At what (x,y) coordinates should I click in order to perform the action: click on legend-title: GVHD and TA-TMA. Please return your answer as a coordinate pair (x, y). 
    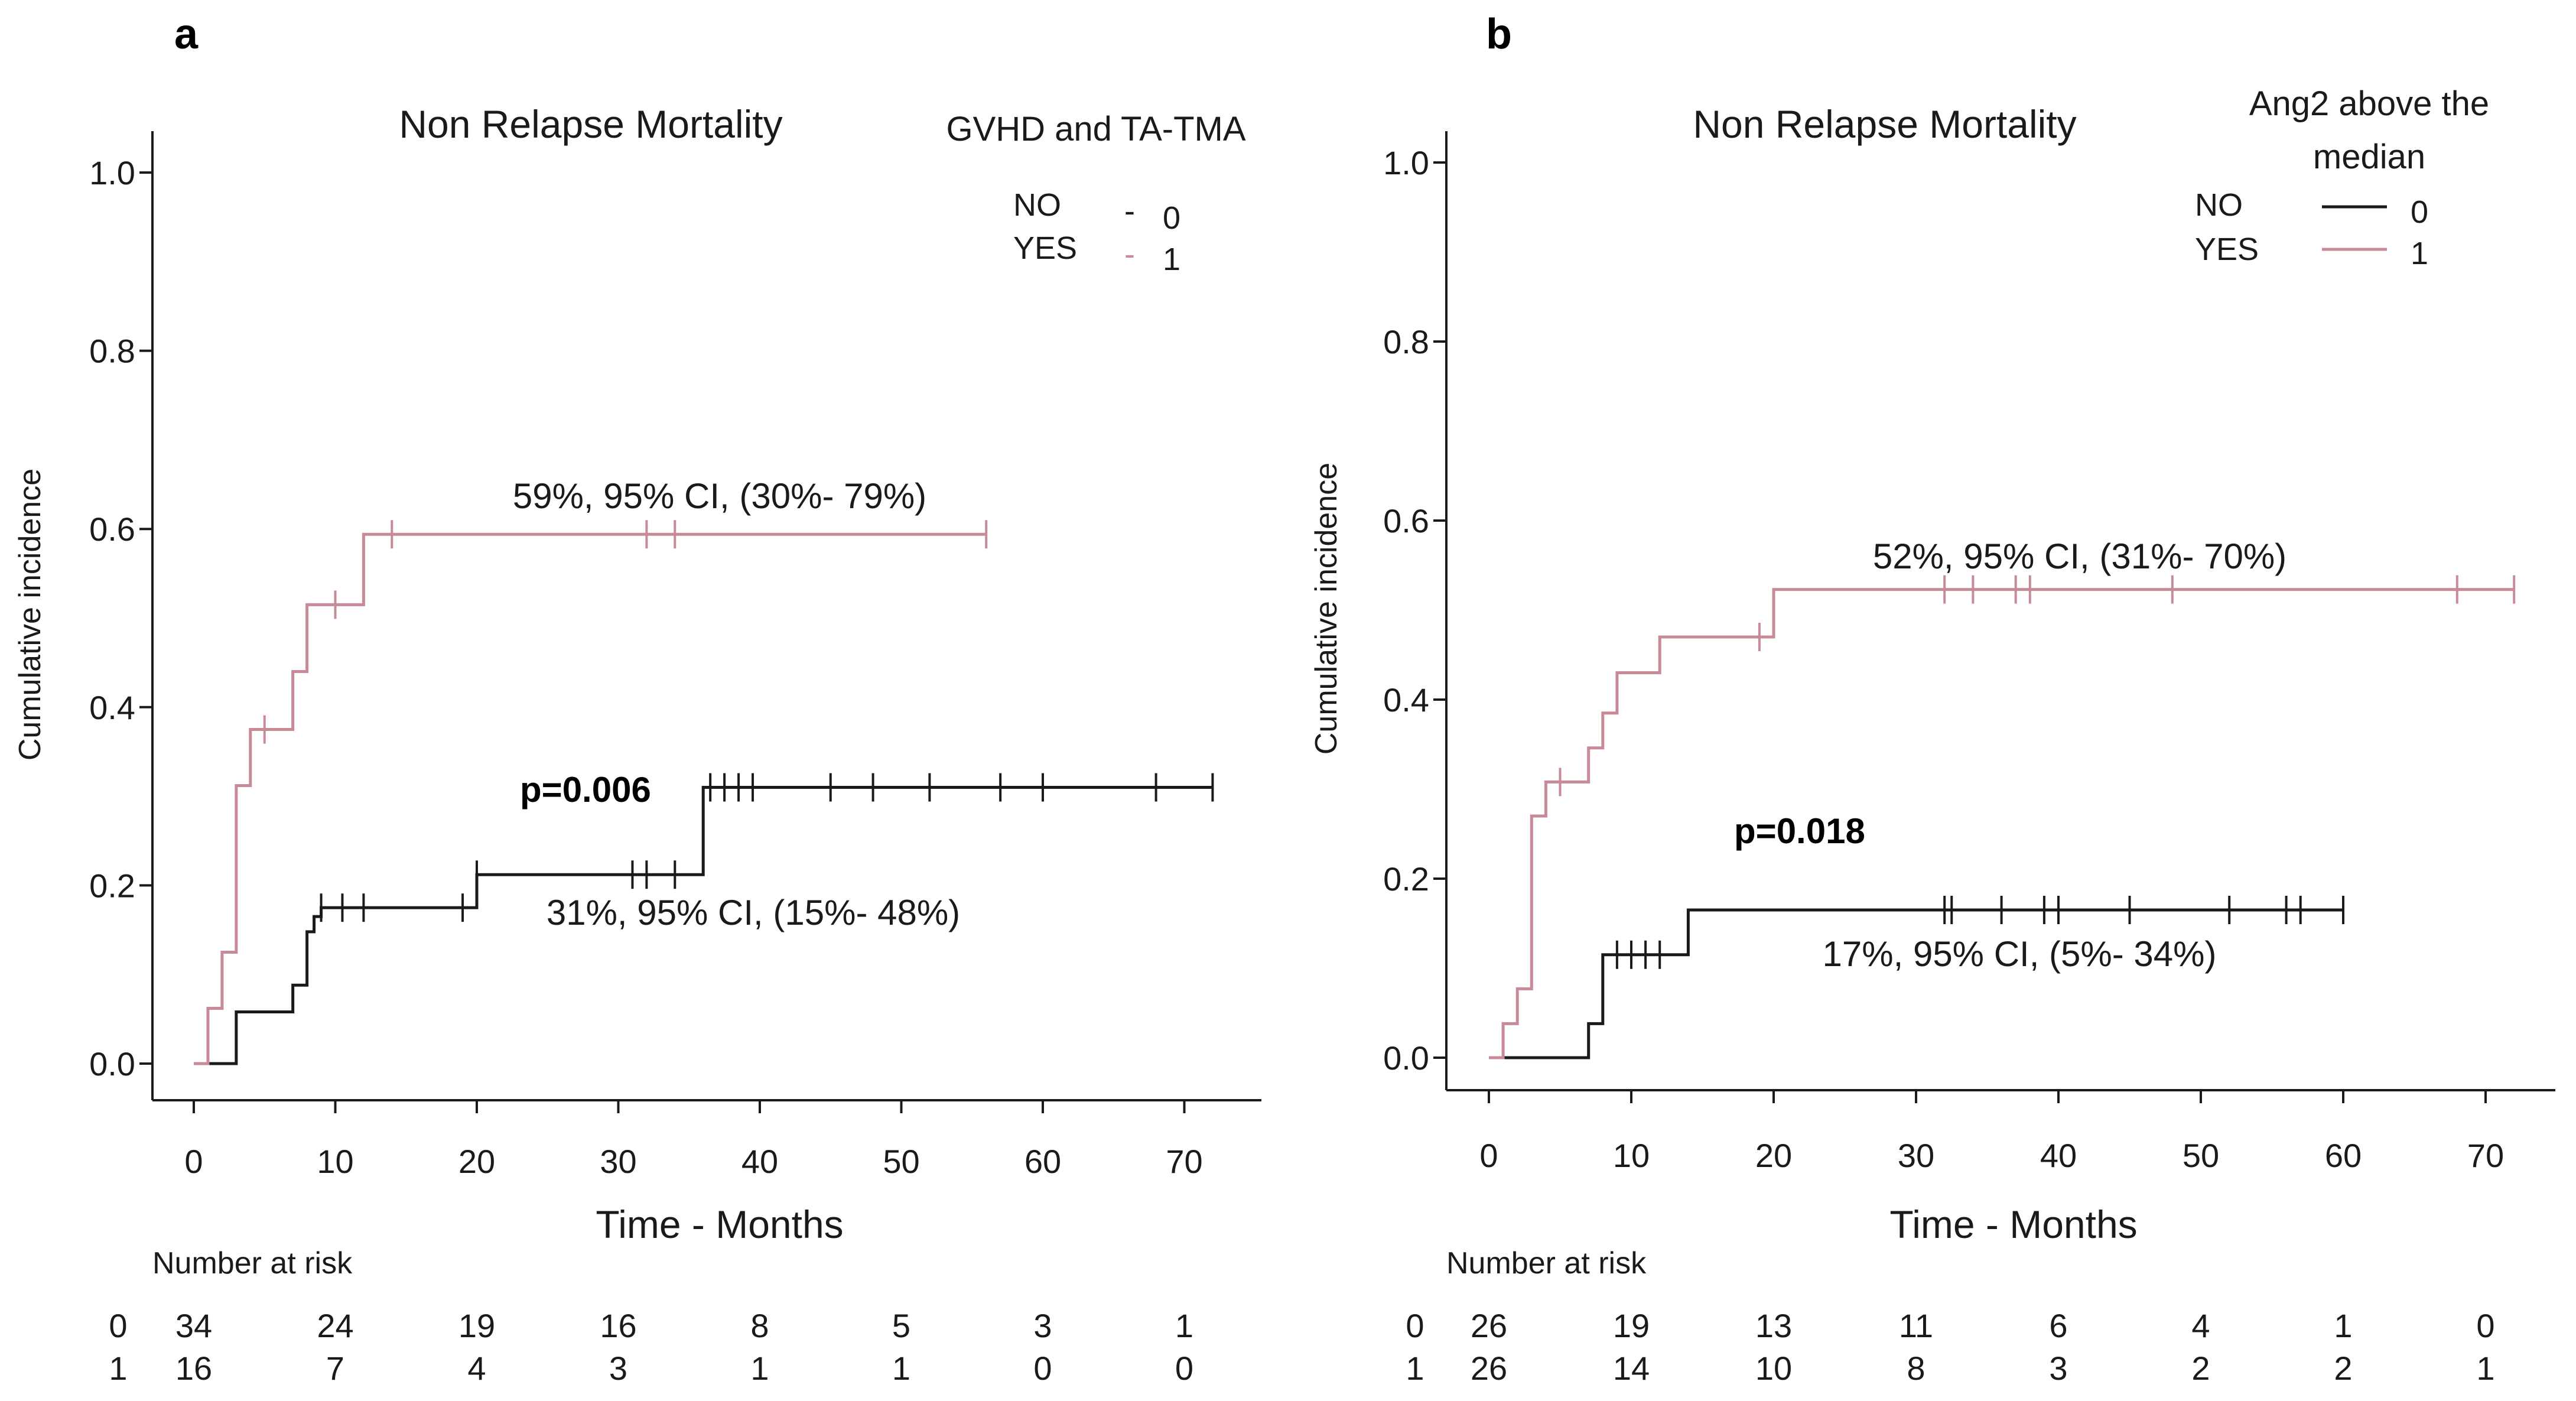
    Looking at the image, I should click on (1095, 129).